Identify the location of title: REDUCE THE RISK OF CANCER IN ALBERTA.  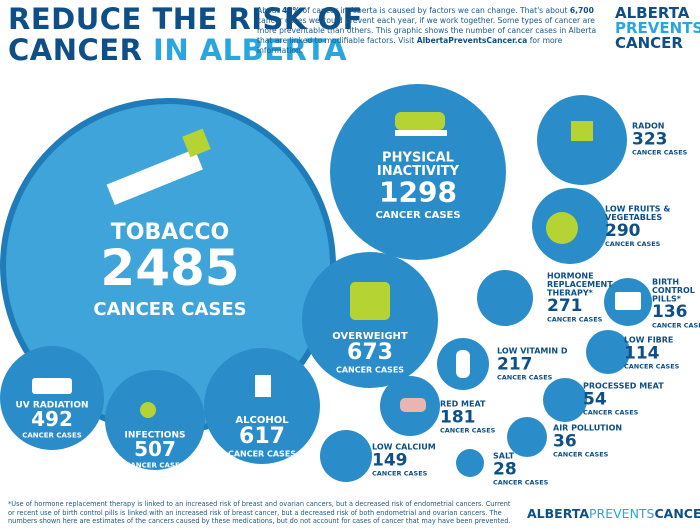
(185, 35).